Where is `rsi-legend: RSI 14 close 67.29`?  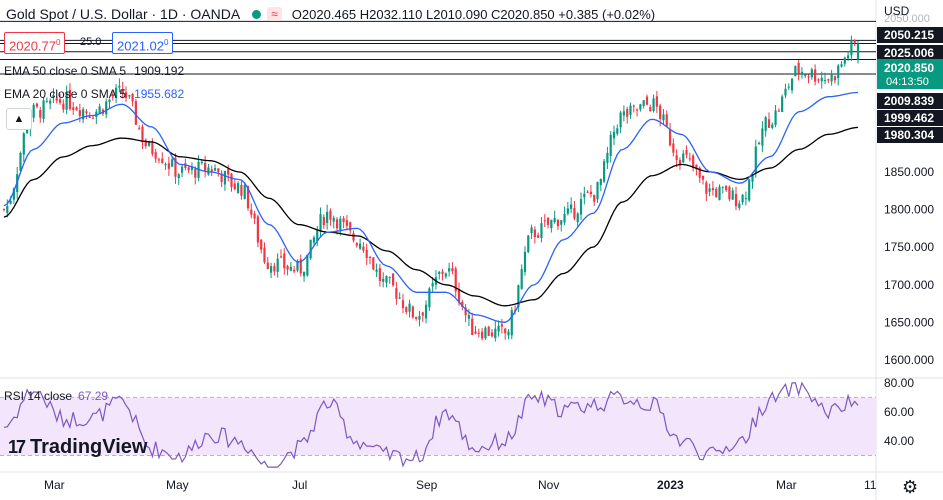 rsi-legend: RSI 14 close 67.29 is located at coordinates (56, 396).